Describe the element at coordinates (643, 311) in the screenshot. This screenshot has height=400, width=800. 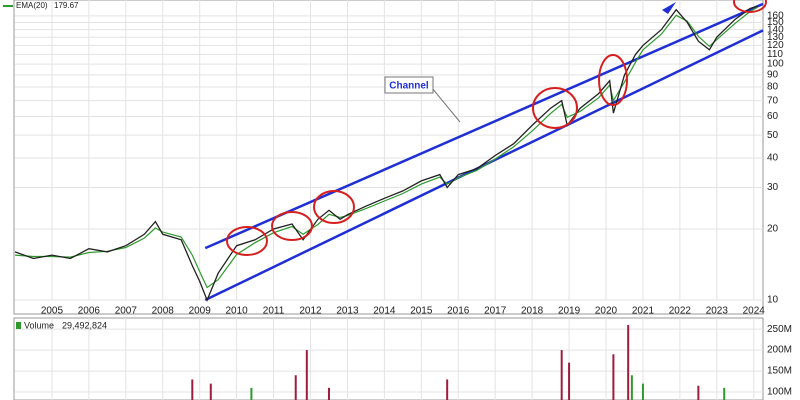
I see `x-tick-label: 2021` at that location.